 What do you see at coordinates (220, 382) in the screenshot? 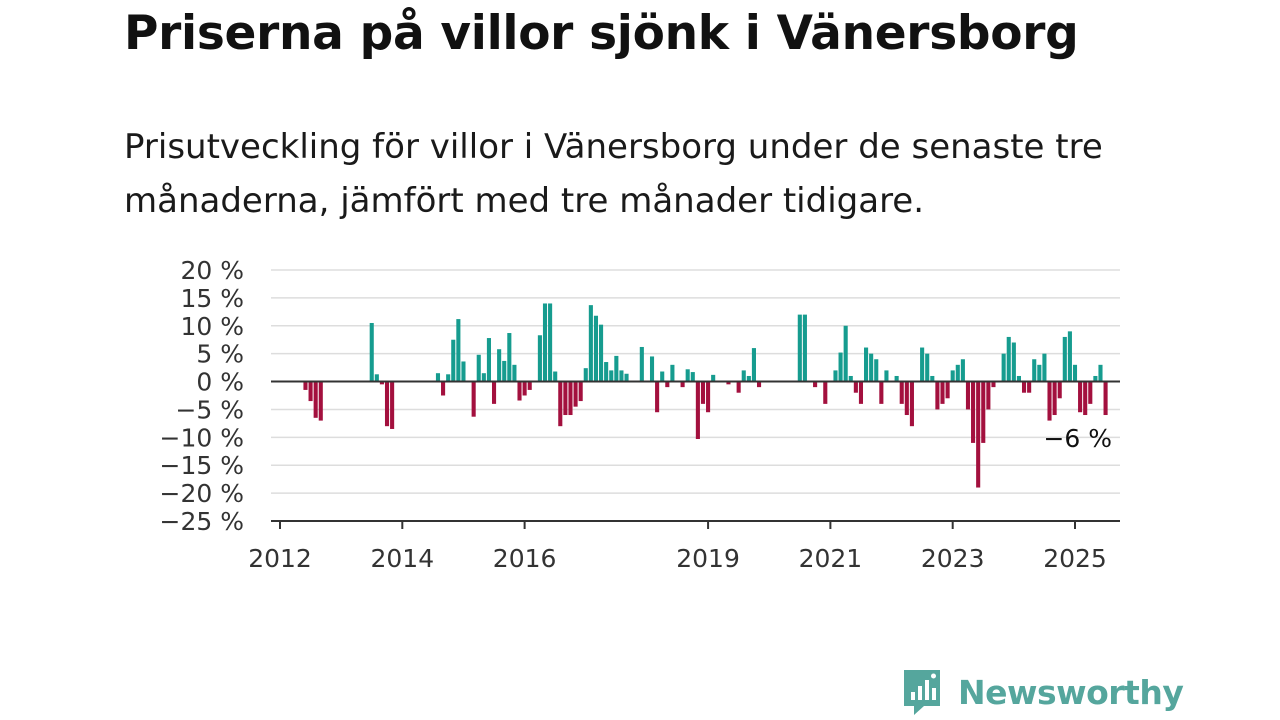
I see `y-tick-label: 0 %` at bounding box center [220, 382].